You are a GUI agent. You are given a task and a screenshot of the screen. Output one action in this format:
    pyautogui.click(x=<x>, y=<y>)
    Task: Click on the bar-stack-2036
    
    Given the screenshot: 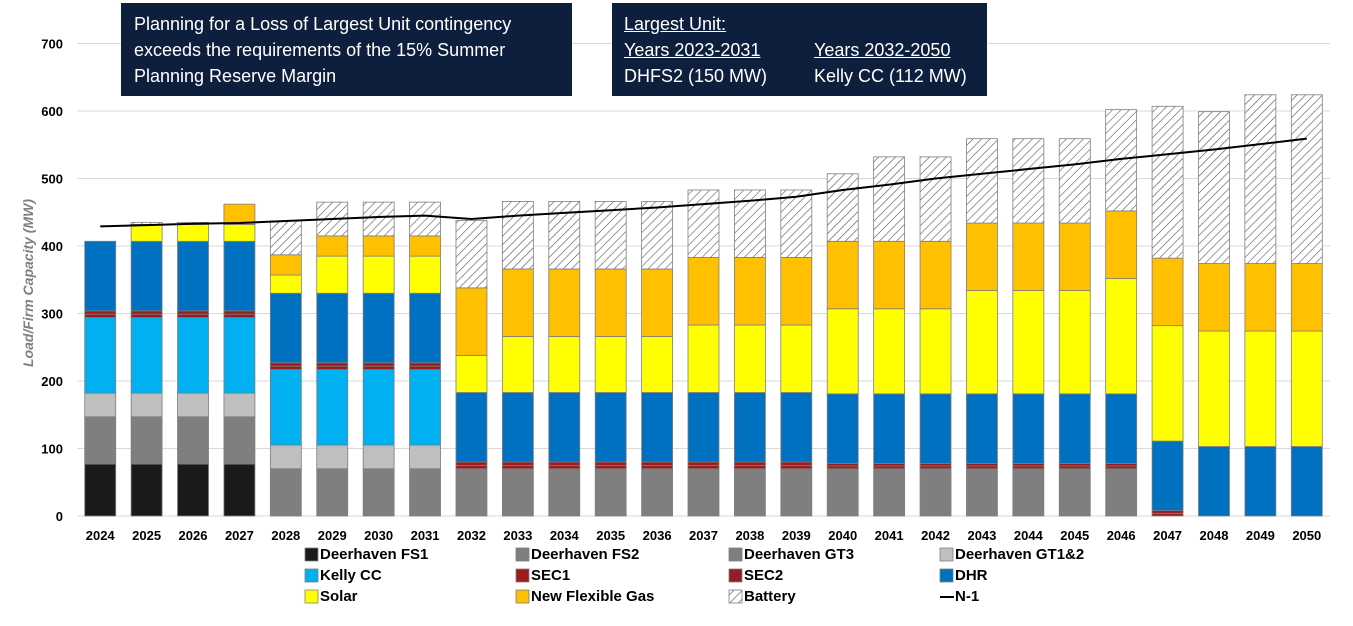 What is the action you would take?
    pyautogui.click(x=657, y=359)
    